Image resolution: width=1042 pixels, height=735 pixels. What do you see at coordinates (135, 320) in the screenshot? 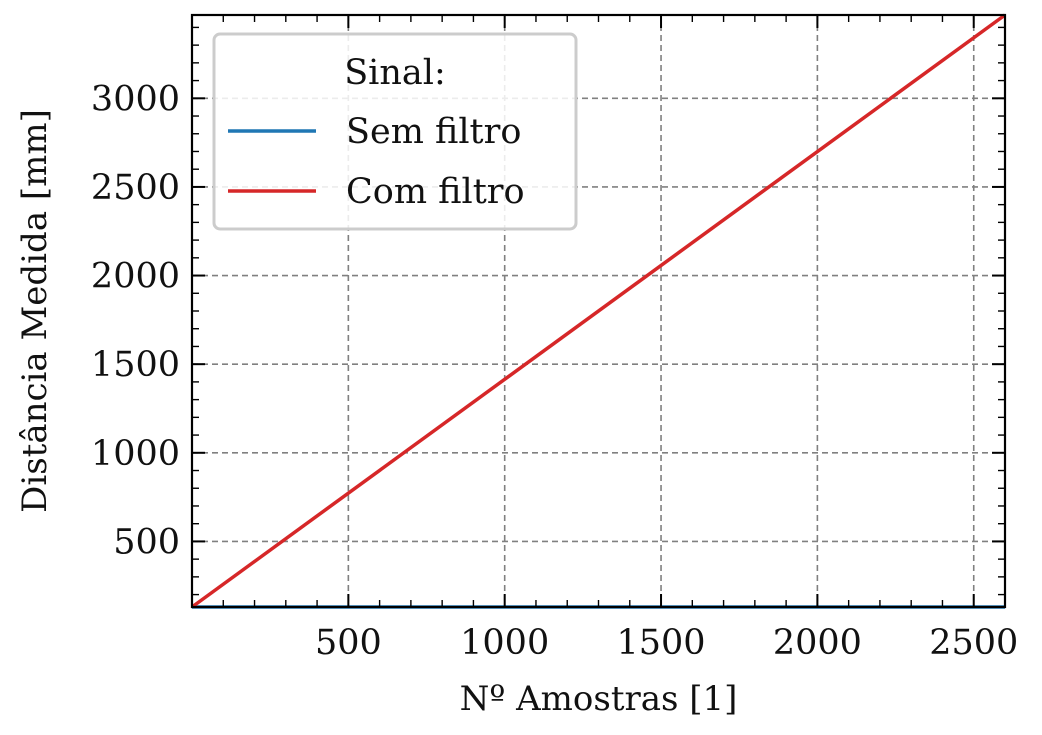
I see `y-tick-labels: 500 1000 1500 2000 2500 3000` at bounding box center [135, 320].